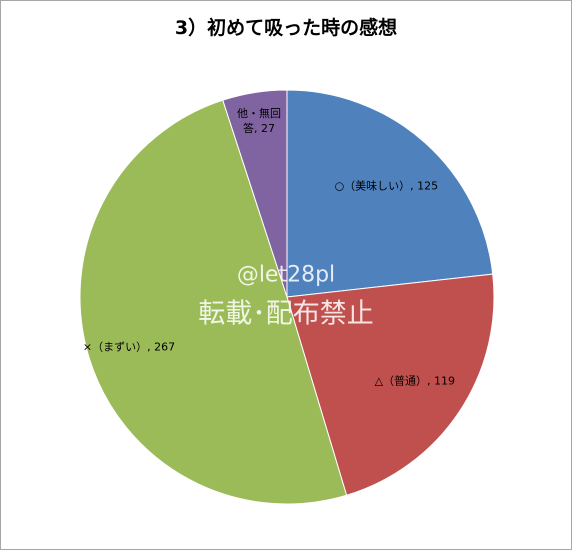 This screenshot has height=550, width=572. Describe the element at coordinates (386, 186) in the screenshot. I see `data-label: ○（美味しい）, 125` at that location.